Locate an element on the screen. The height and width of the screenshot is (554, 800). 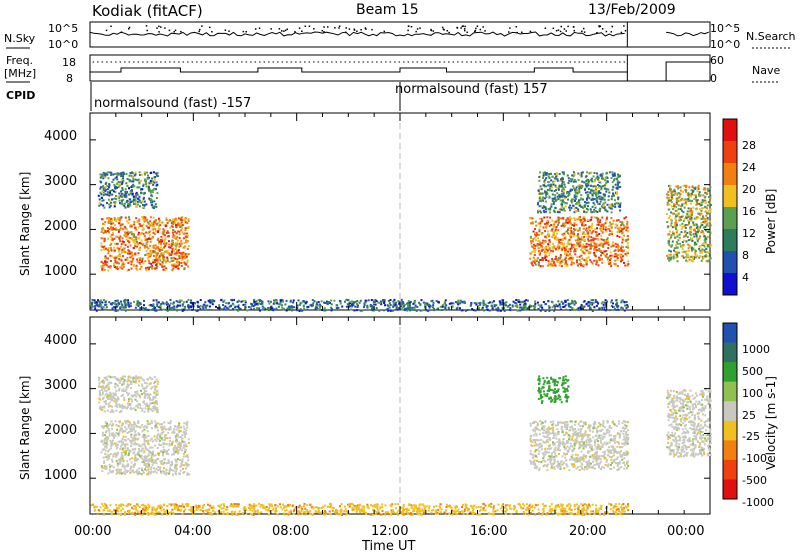
colorbar-cell is located at coordinates (730, 240).